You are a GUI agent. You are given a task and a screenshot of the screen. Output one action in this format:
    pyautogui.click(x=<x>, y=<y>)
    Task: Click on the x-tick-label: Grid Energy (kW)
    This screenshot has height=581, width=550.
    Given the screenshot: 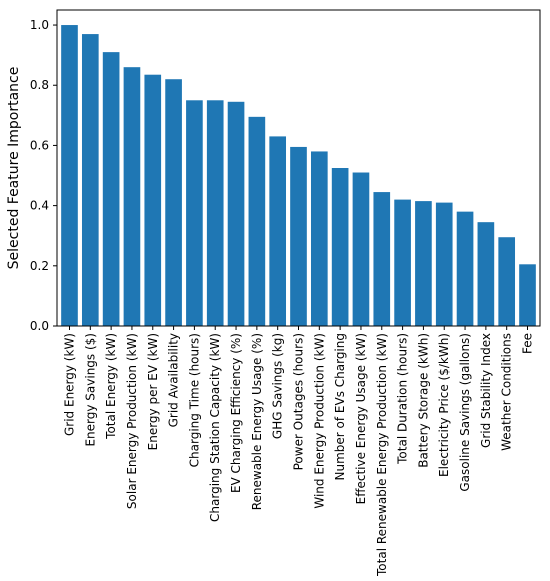 What is the action you would take?
    pyautogui.click(x=69, y=384)
    